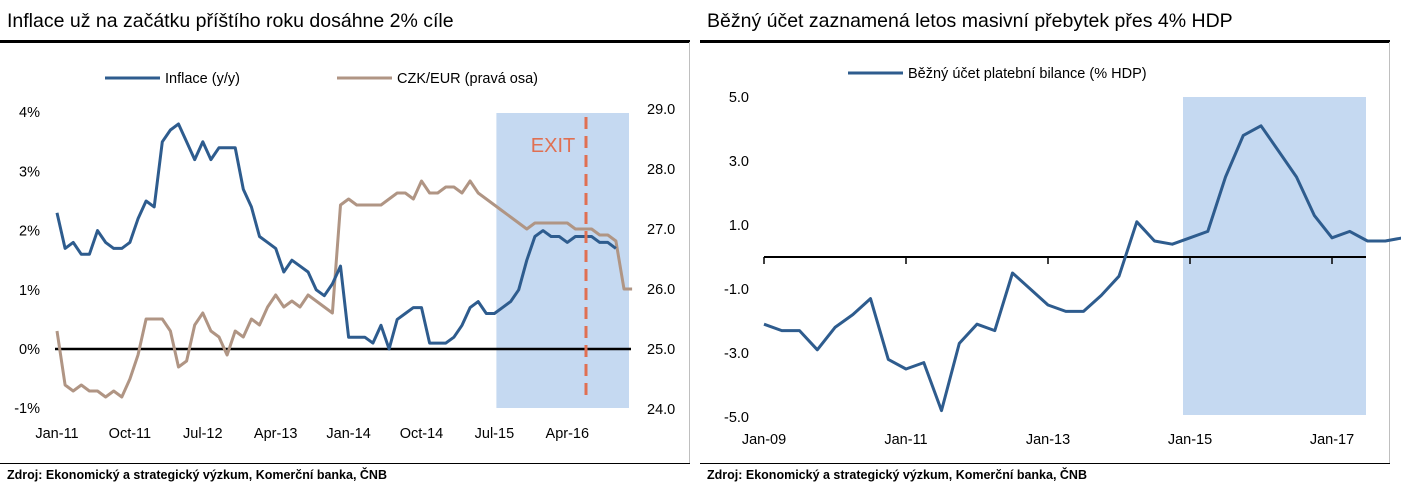  What do you see at coordinates (1045, 463) in the screenshot?
I see `right-source-rule` at bounding box center [1045, 463].